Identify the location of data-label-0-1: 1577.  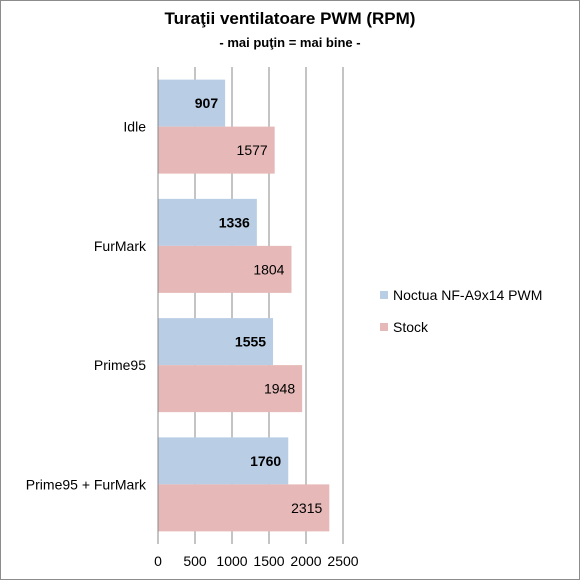
(252, 150).